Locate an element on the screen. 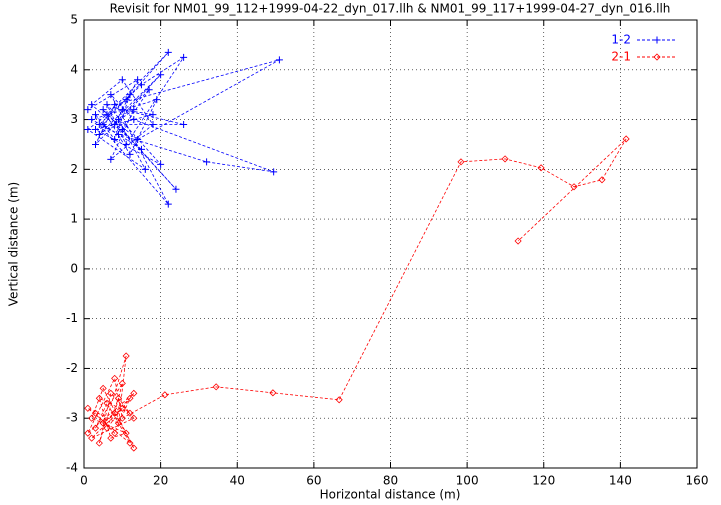 This screenshot has height=505, width=721. x-tick-label: 20 is located at coordinates (160, 481).